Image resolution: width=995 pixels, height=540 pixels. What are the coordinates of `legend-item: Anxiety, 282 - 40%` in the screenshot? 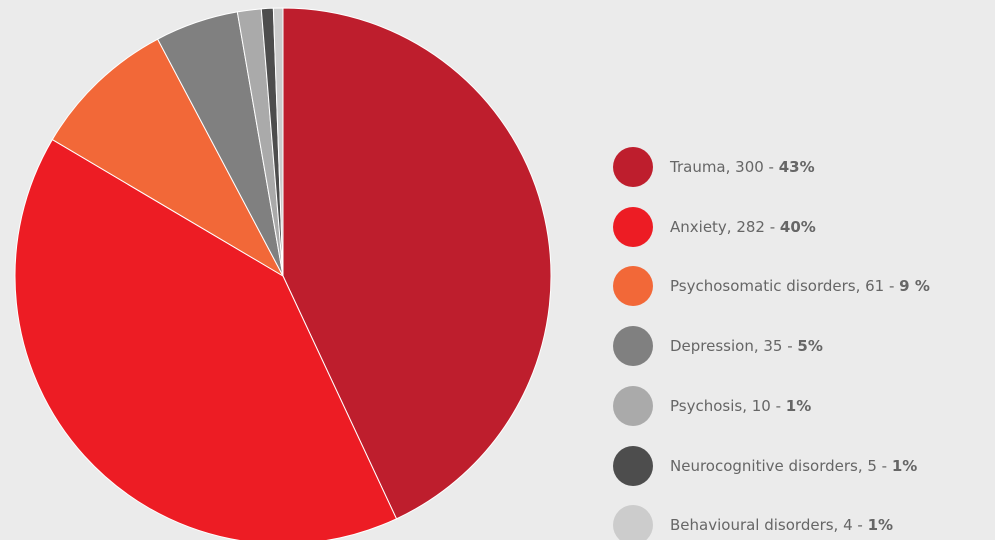 It's located at (714, 226).